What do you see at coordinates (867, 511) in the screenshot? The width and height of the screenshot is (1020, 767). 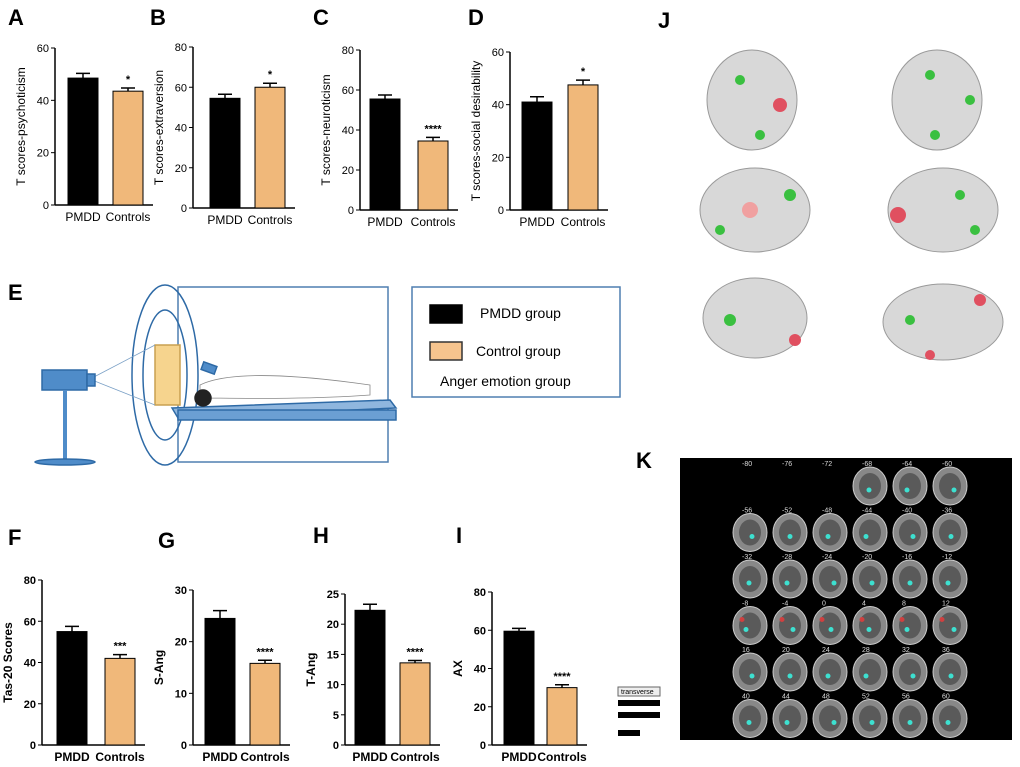 I see `slice-label: -44` at bounding box center [867, 511].